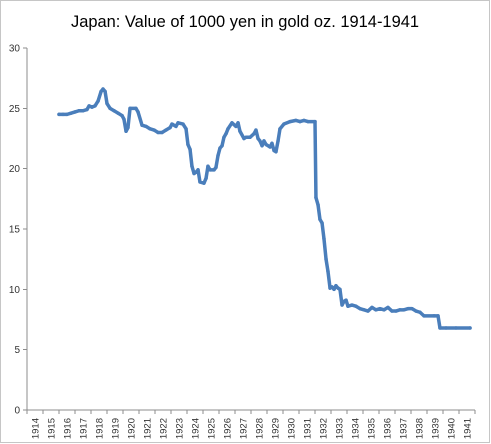 This screenshot has width=491, height=444. I want to click on x-tick-label: 1924, so click(195, 428).